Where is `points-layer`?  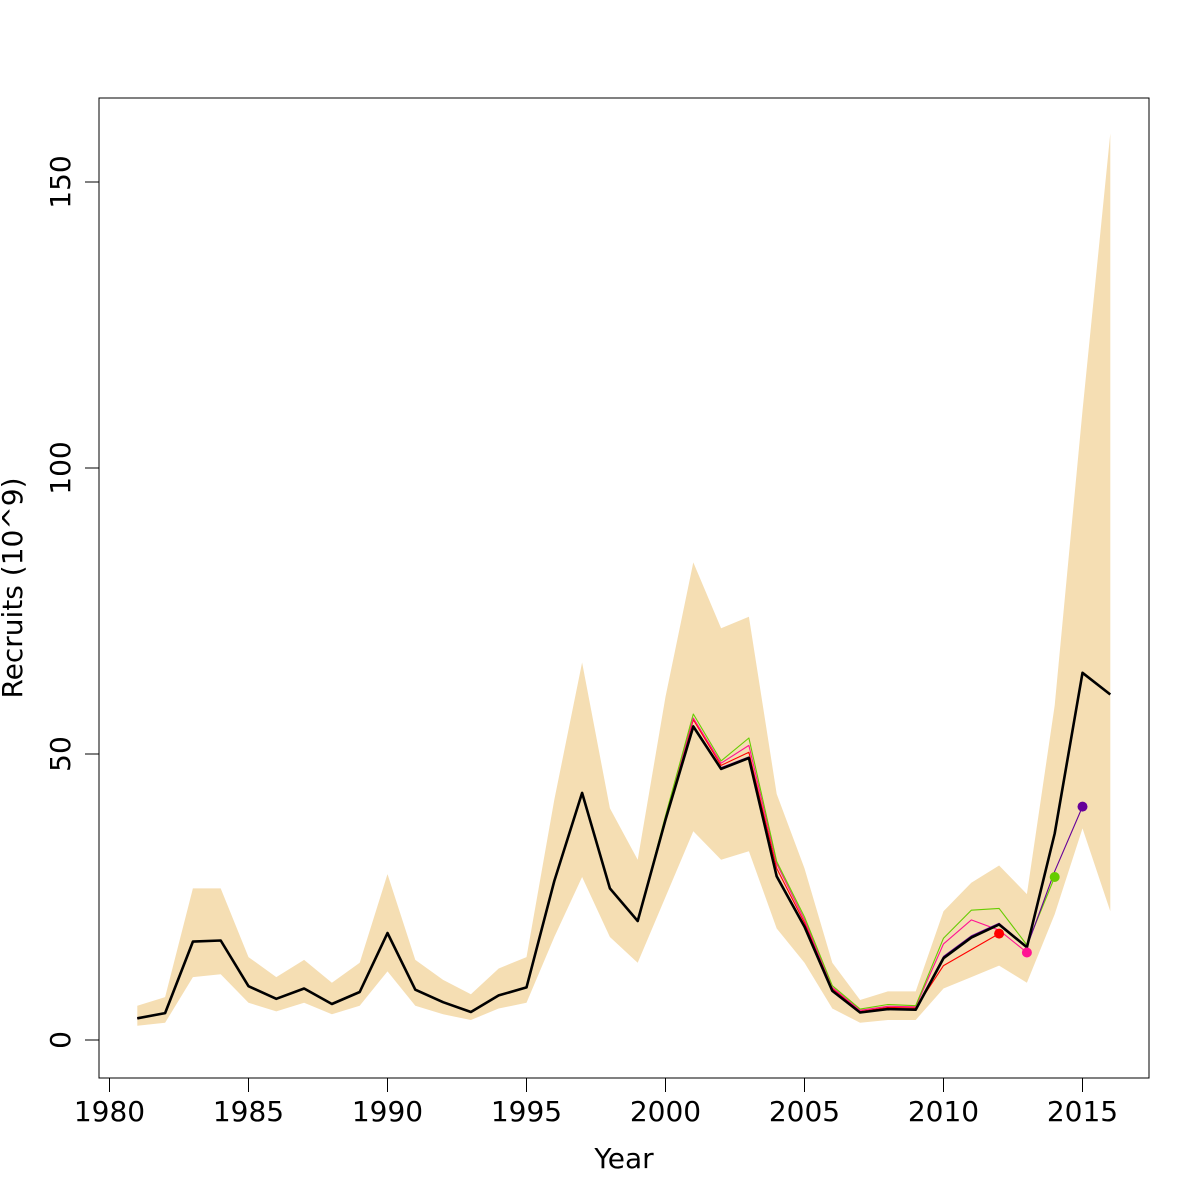
points-layer is located at coordinates (1041, 879).